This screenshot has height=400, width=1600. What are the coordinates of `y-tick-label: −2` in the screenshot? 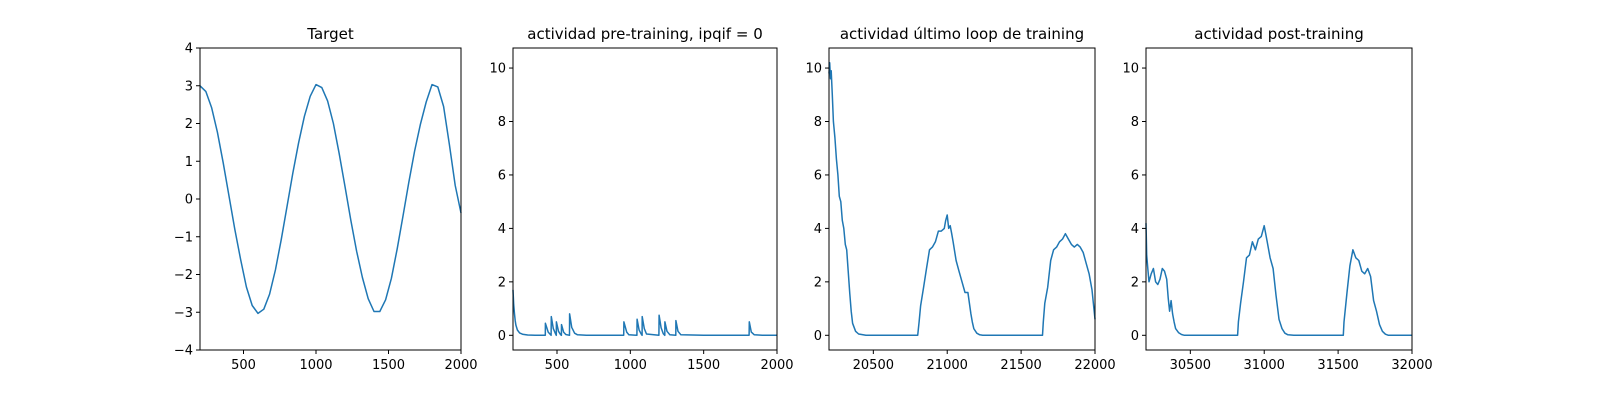 It's located at (183, 275).